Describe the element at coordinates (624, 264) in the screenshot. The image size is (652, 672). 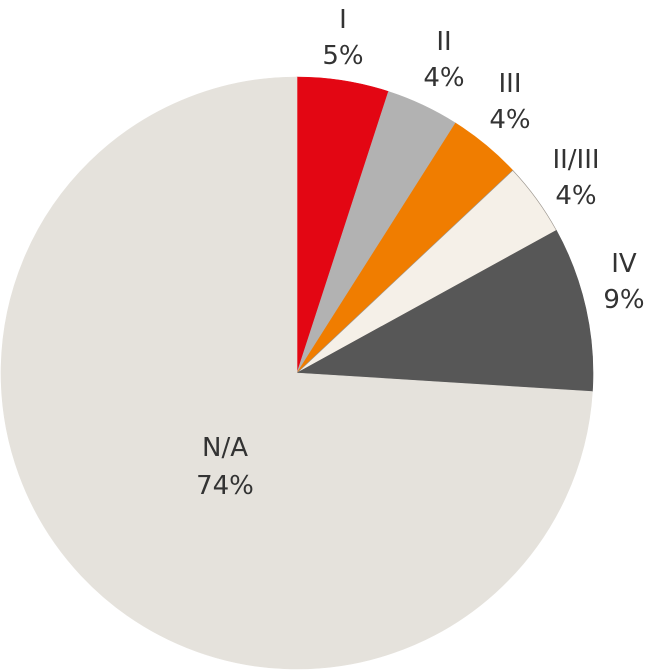
I see `slice-label-iv: IV` at that location.